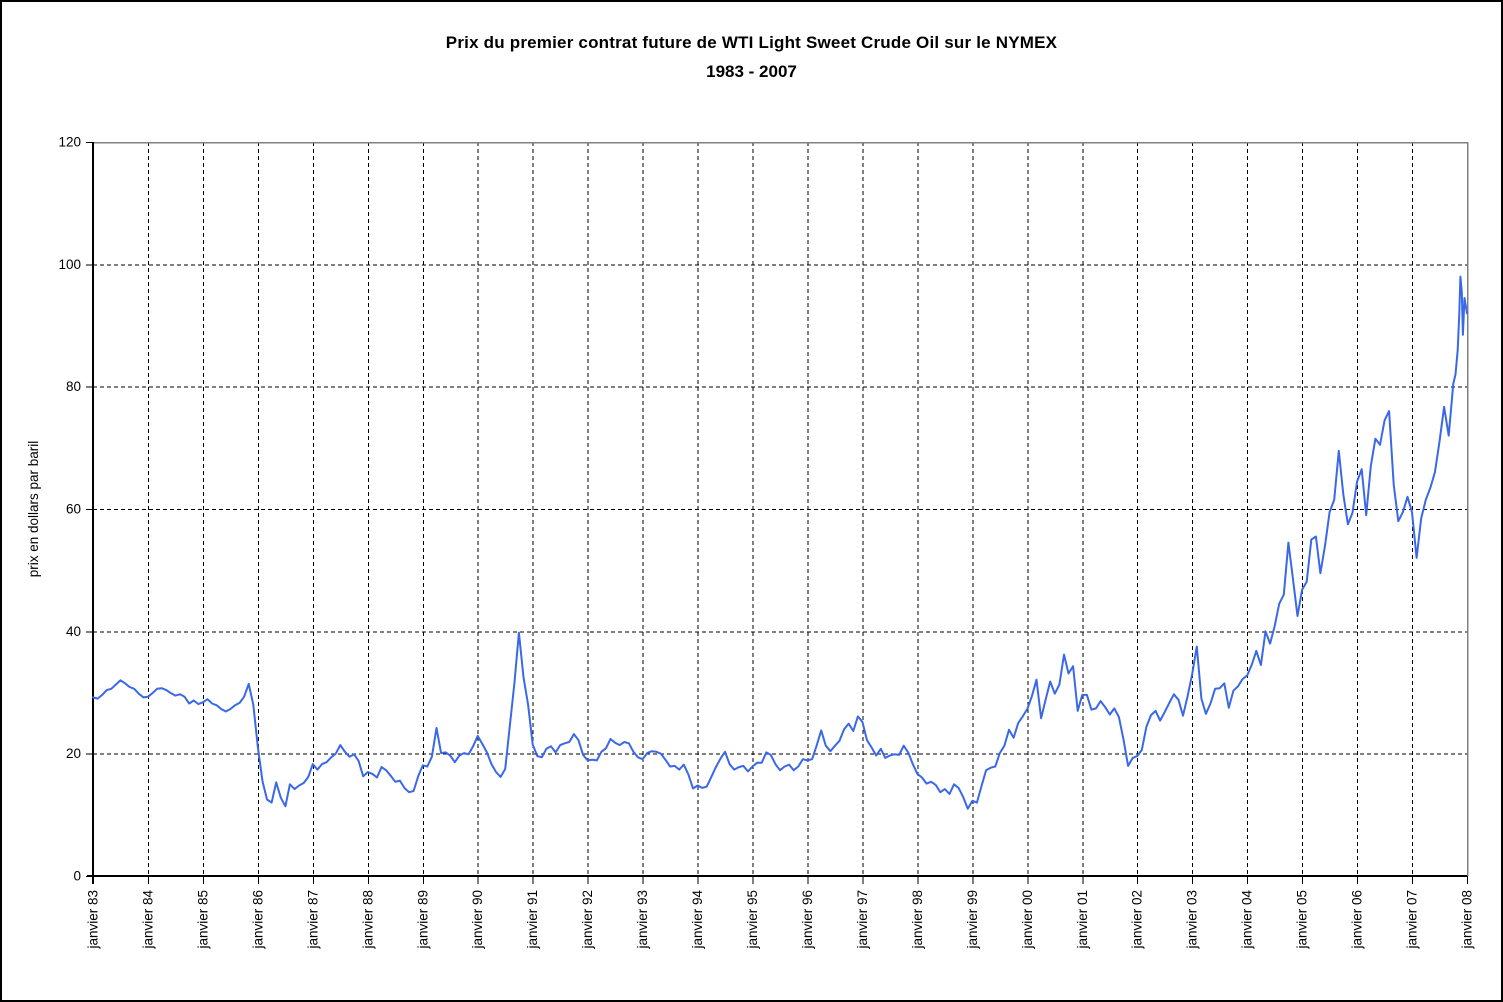 The height and width of the screenshot is (1002, 1503). Describe the element at coordinates (69, 142) in the screenshot. I see `y-tick-label: 120` at that location.